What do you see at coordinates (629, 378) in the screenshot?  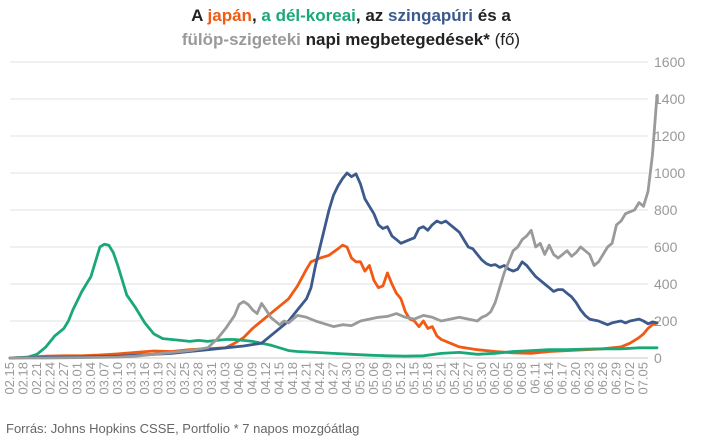 I see `x-tick-label: 07.02` at bounding box center [629, 378].